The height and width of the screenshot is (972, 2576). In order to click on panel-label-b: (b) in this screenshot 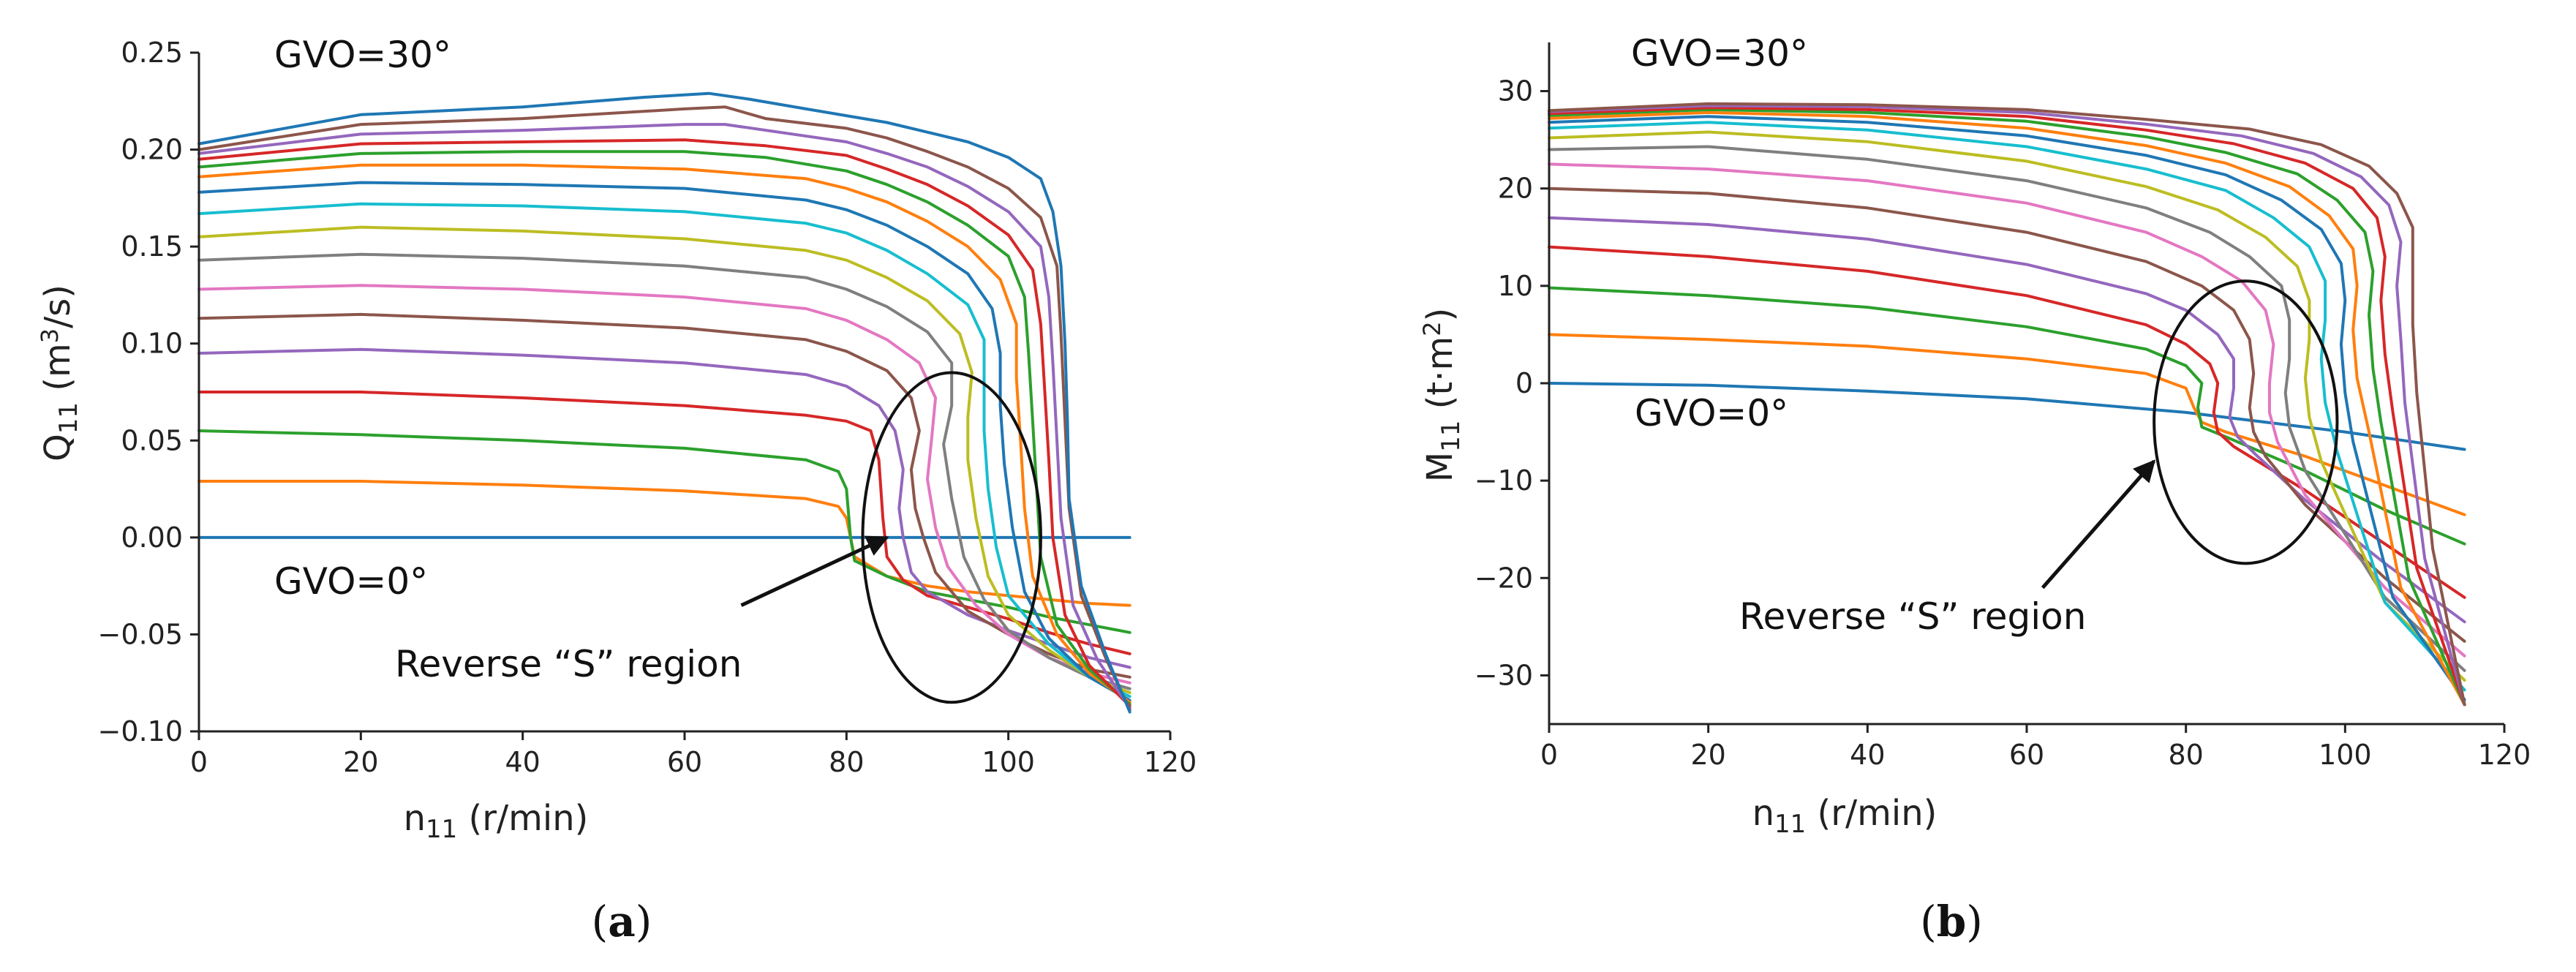, I will do `click(1951, 922)`.